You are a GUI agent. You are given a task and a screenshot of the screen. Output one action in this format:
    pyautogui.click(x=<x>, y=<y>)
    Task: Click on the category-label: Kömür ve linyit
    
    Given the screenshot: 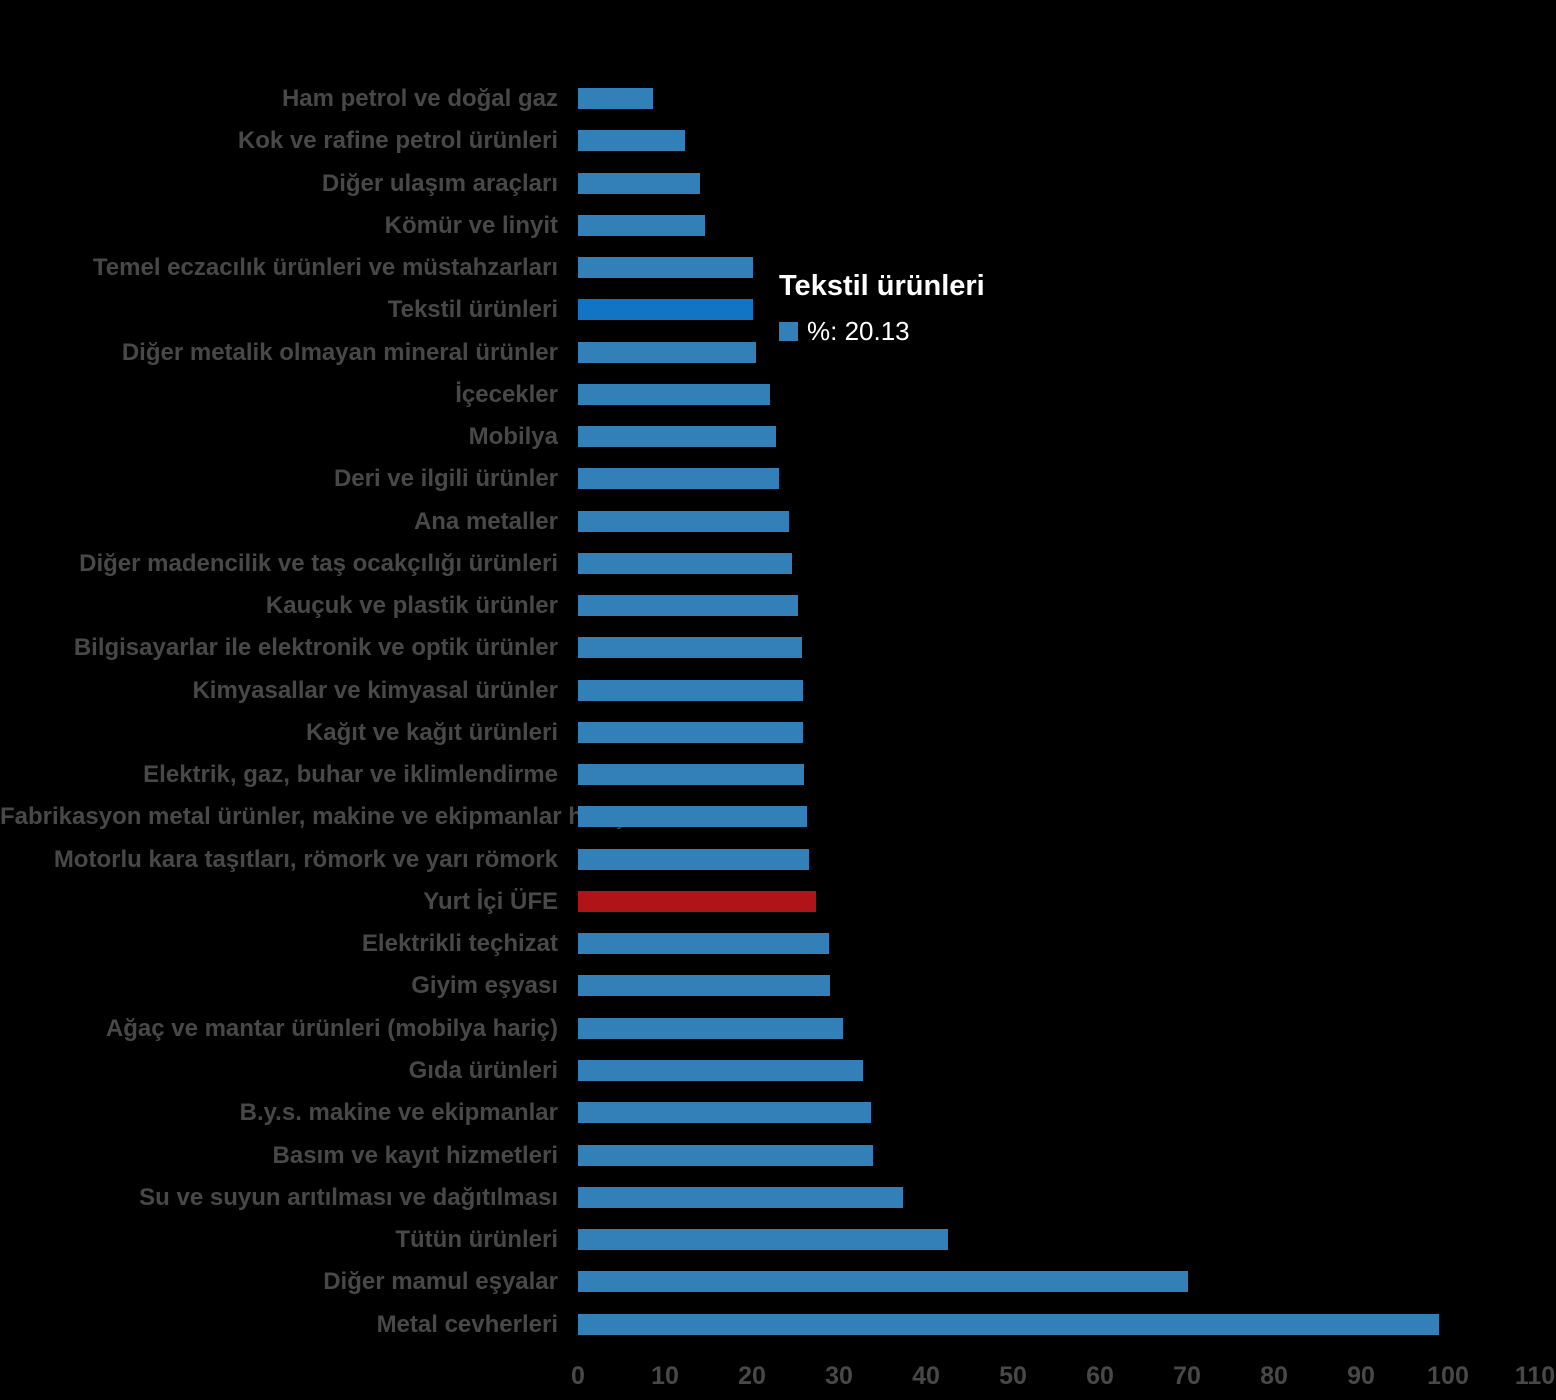 What is the action you would take?
    pyautogui.click(x=471, y=225)
    